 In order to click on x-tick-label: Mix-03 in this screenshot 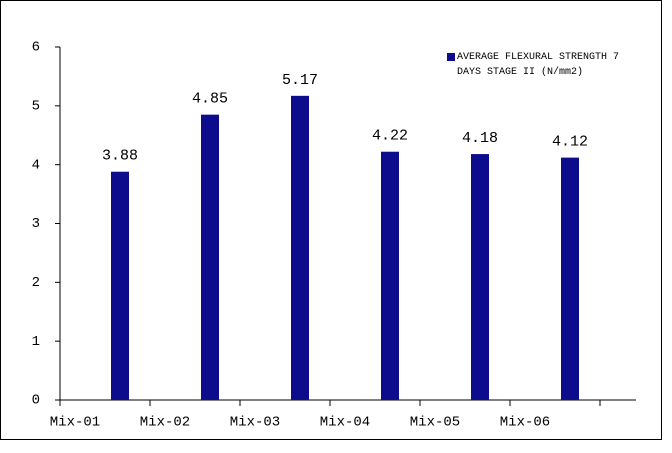, I will do `click(255, 423)`.